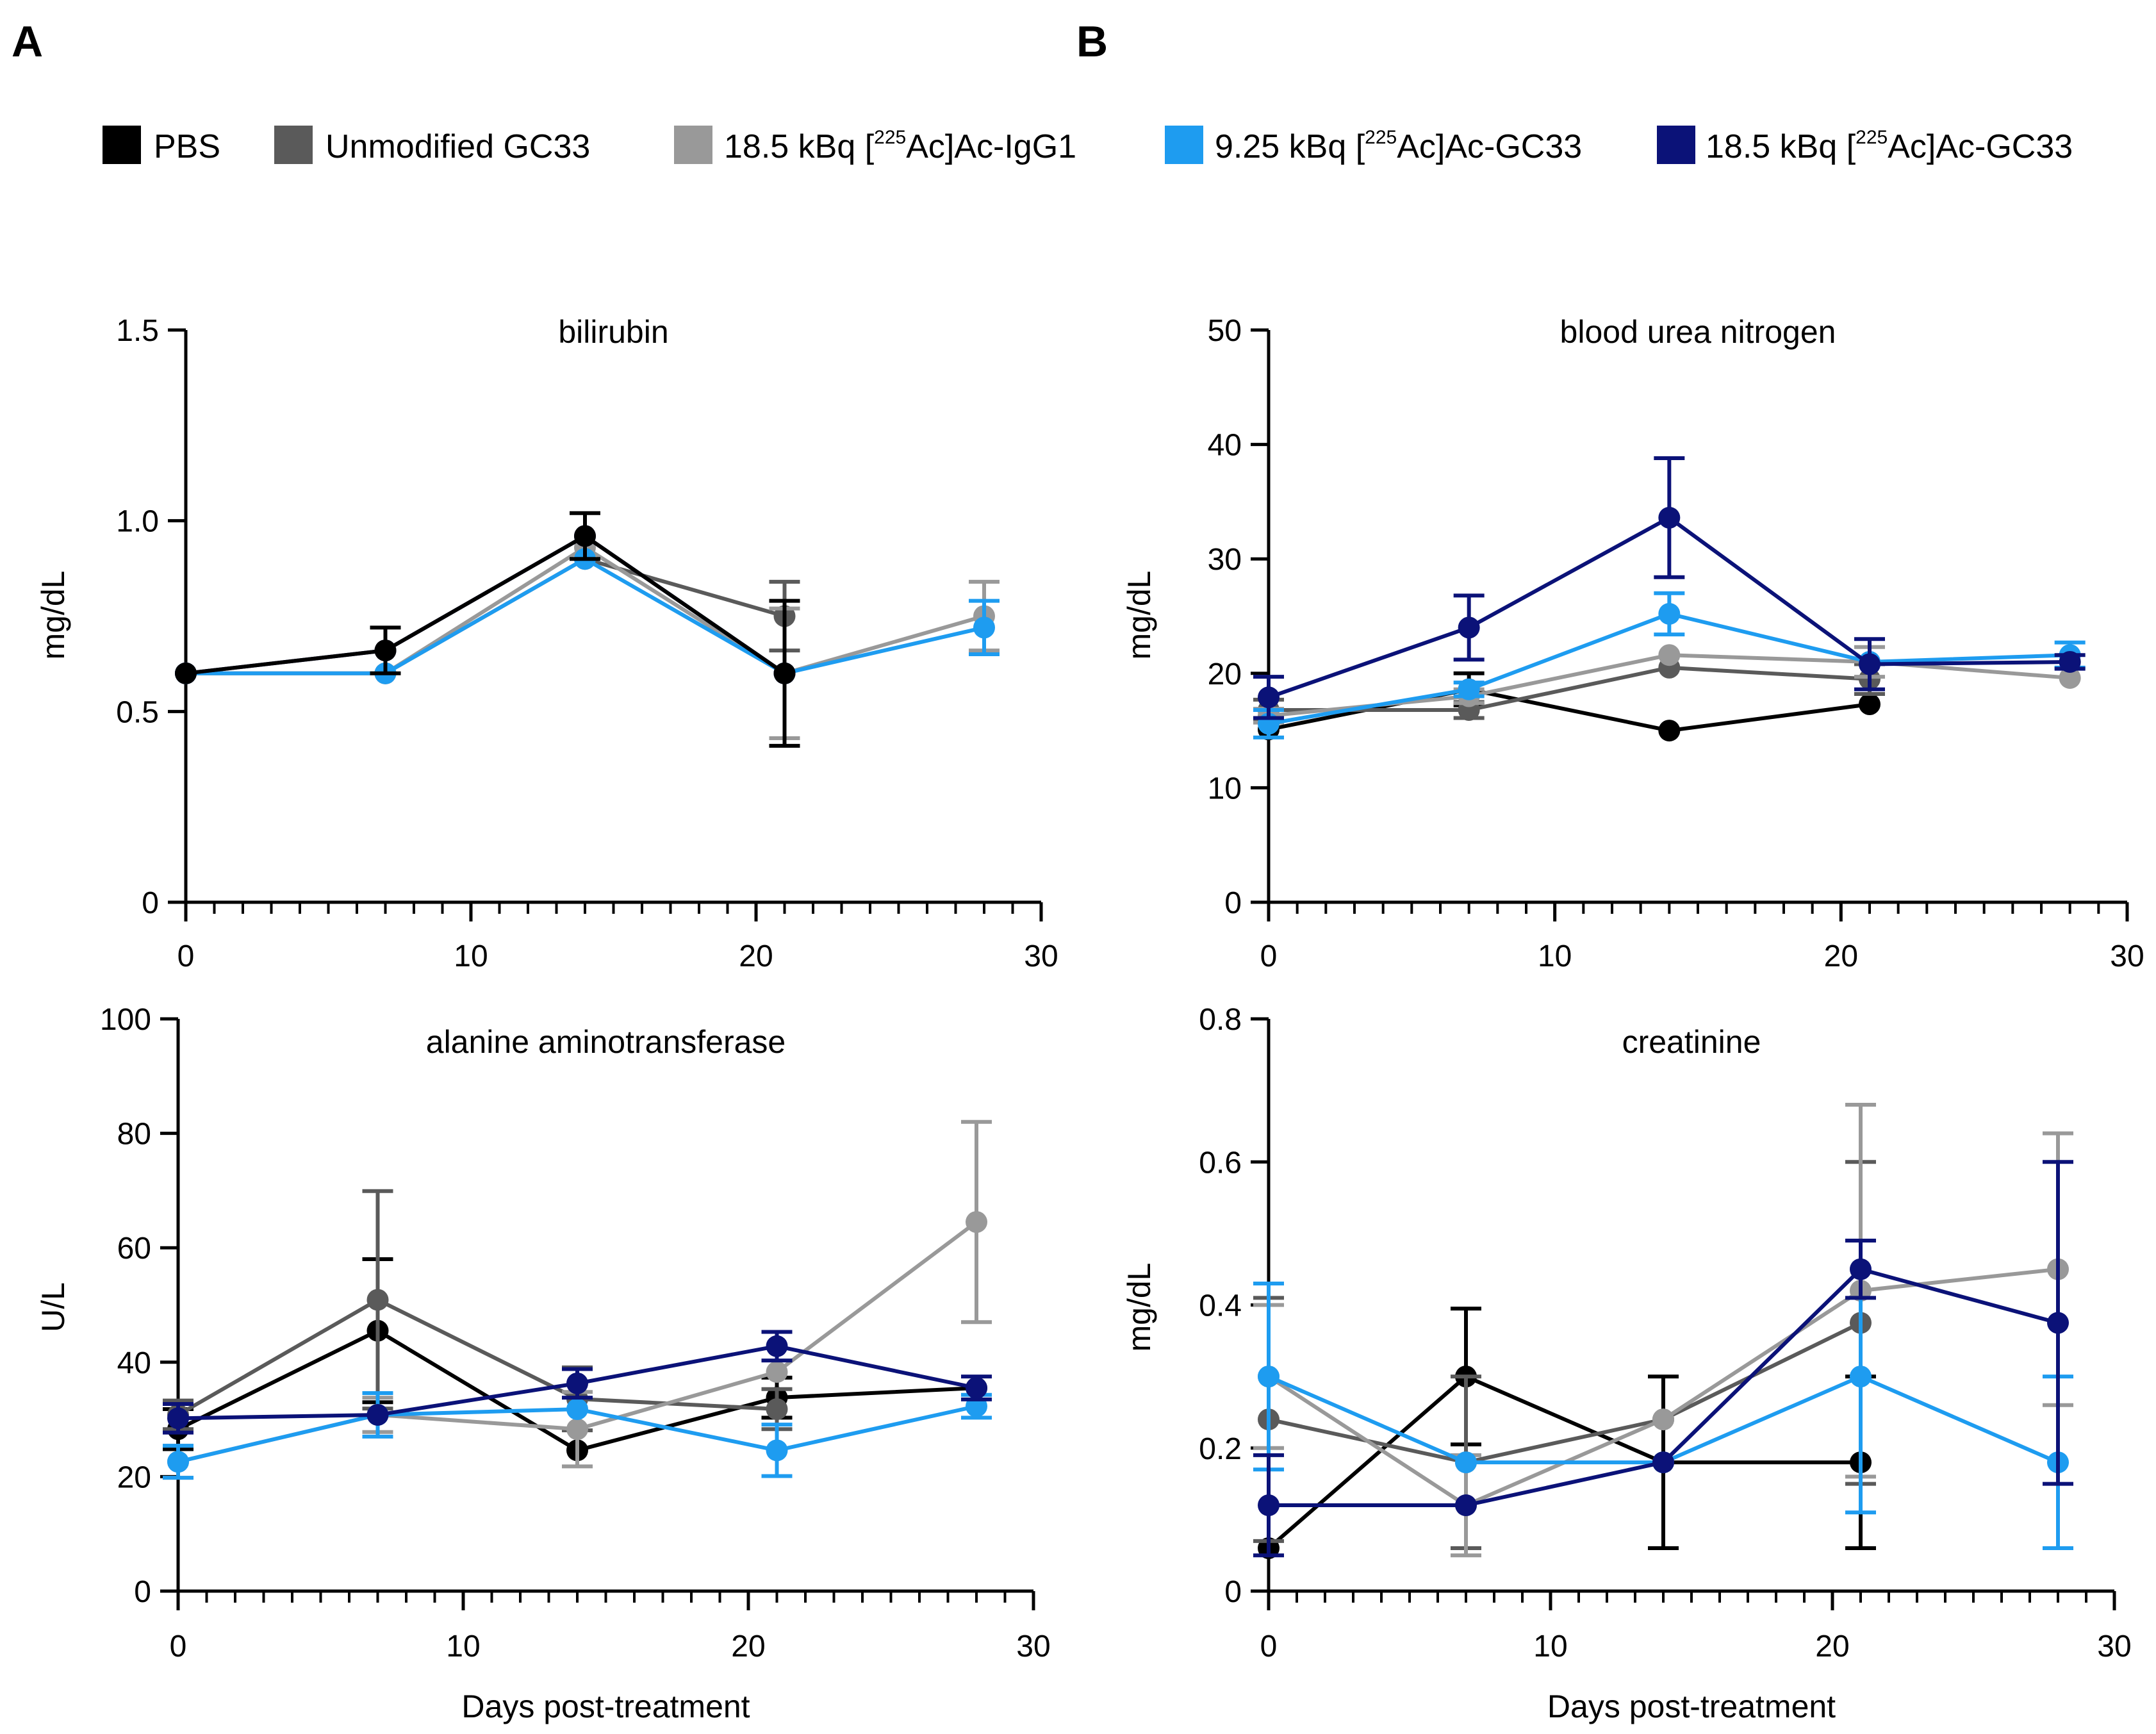 The height and width of the screenshot is (1734, 2156). Describe the element at coordinates (126, 1020) in the screenshot. I see `y-tick-label: 100` at that location.